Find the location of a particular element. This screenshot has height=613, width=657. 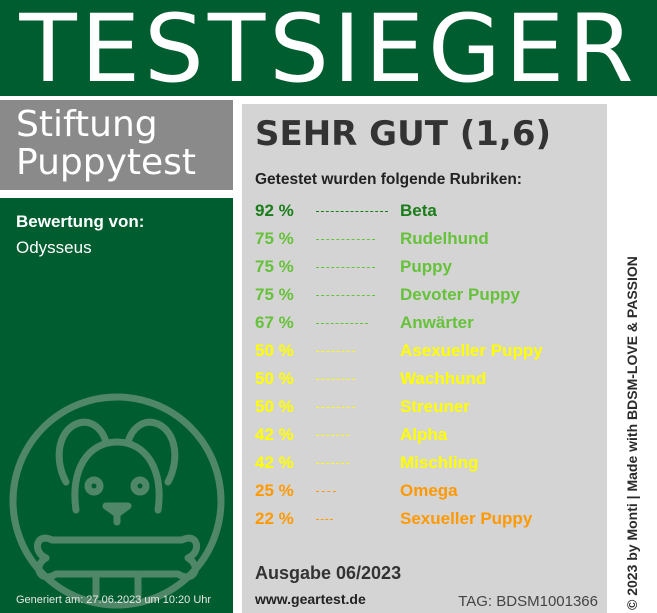

category-name: Rudelhund is located at coordinates (444, 238).